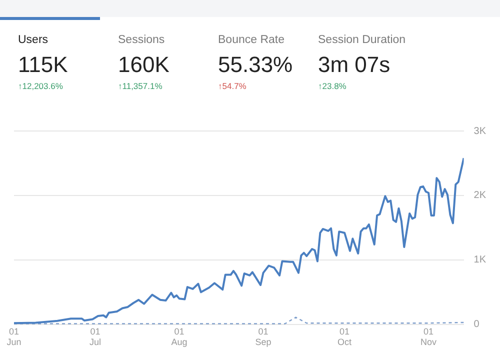 This screenshot has height=350, width=500. What do you see at coordinates (179, 337) in the screenshot?
I see `x-tick-label: 01 Aug` at bounding box center [179, 337].